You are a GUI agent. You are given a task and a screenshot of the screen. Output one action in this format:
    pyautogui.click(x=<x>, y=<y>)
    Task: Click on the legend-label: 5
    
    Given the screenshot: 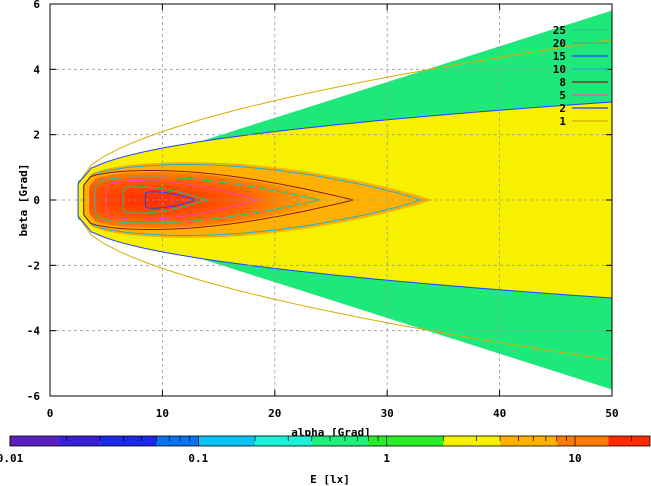 What is the action you would take?
    pyautogui.click(x=562, y=95)
    